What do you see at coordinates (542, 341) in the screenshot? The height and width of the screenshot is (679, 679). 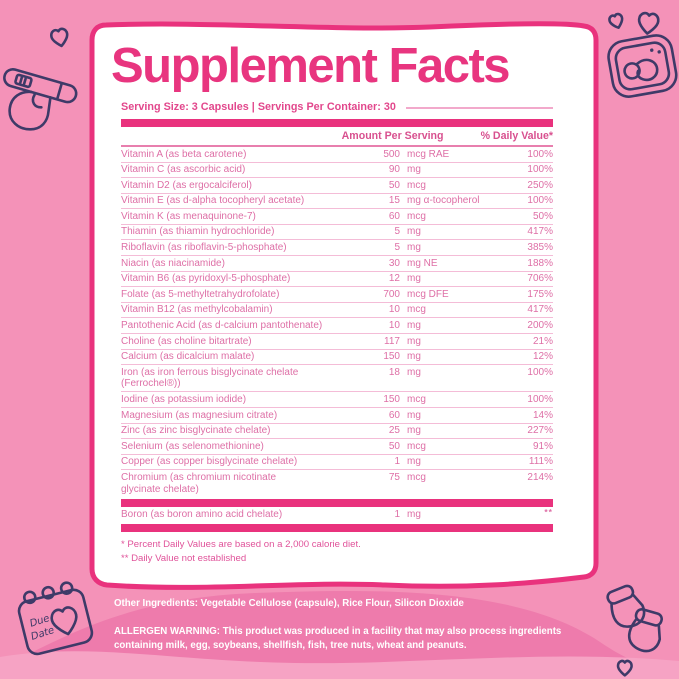 I see `nutrient-daily-value: 21%` at bounding box center [542, 341].